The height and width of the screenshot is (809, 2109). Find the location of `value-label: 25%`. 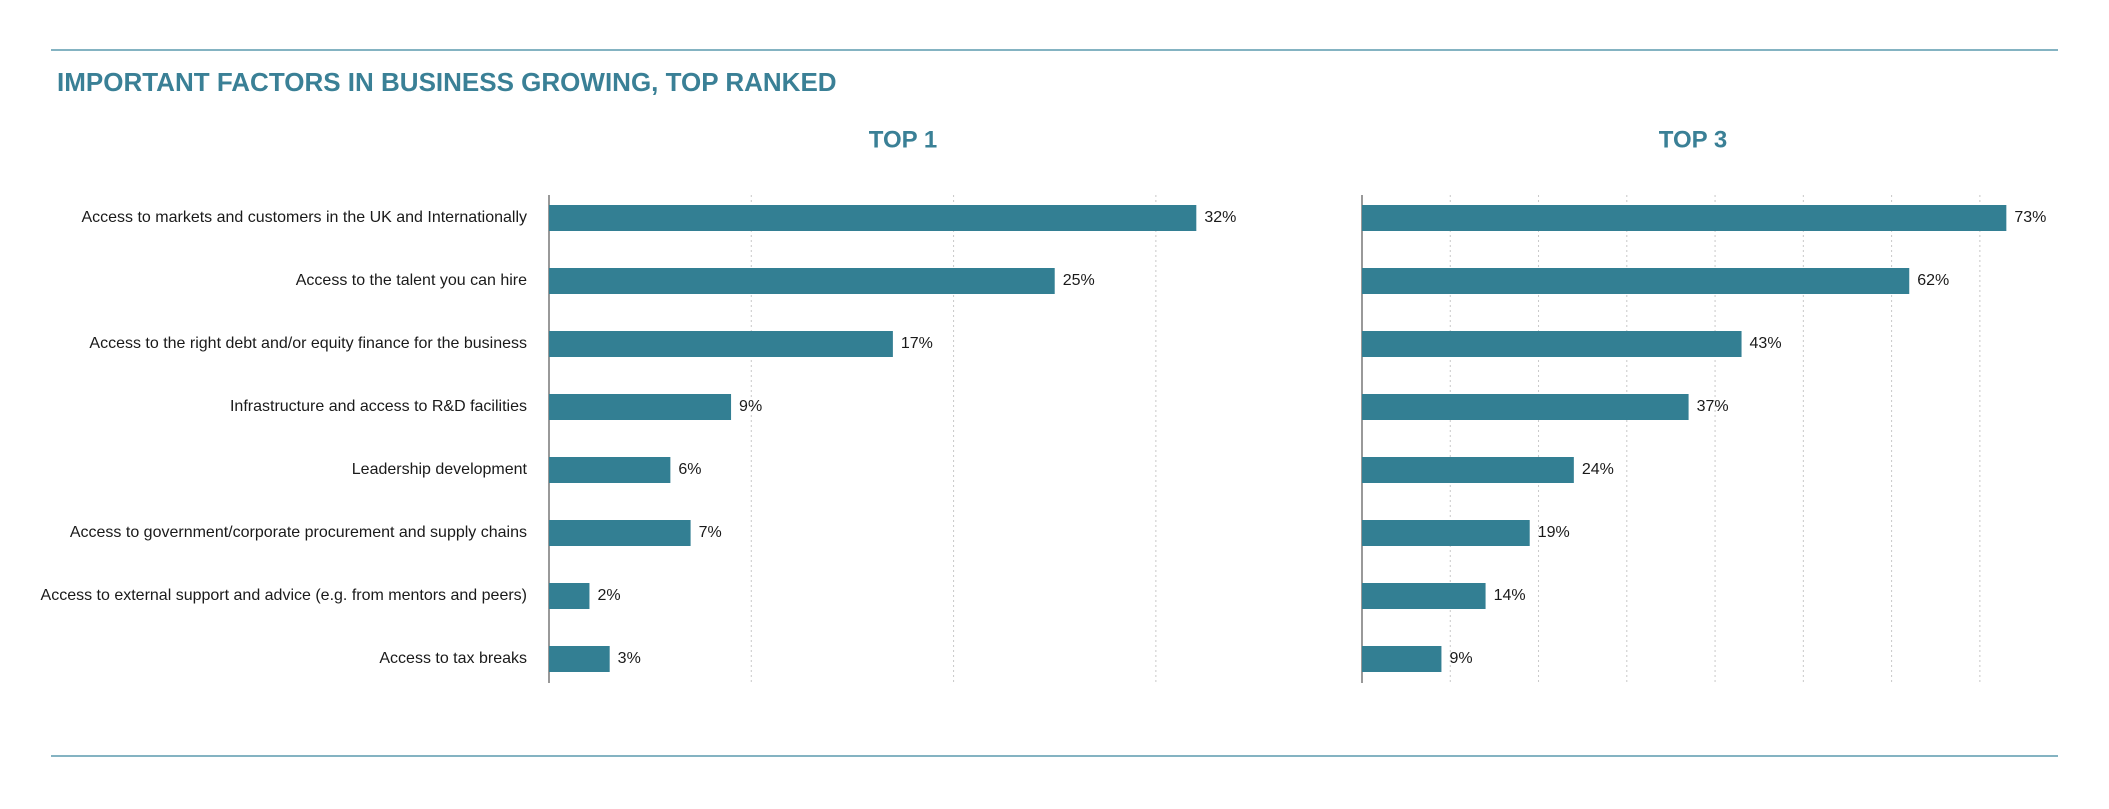

value-label: 25% is located at coordinates (1079, 280).